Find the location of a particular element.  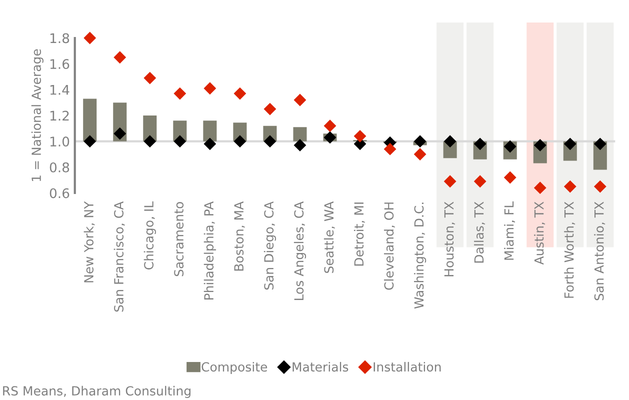

x-tick-label: Miami, FL is located at coordinates (510, 230).